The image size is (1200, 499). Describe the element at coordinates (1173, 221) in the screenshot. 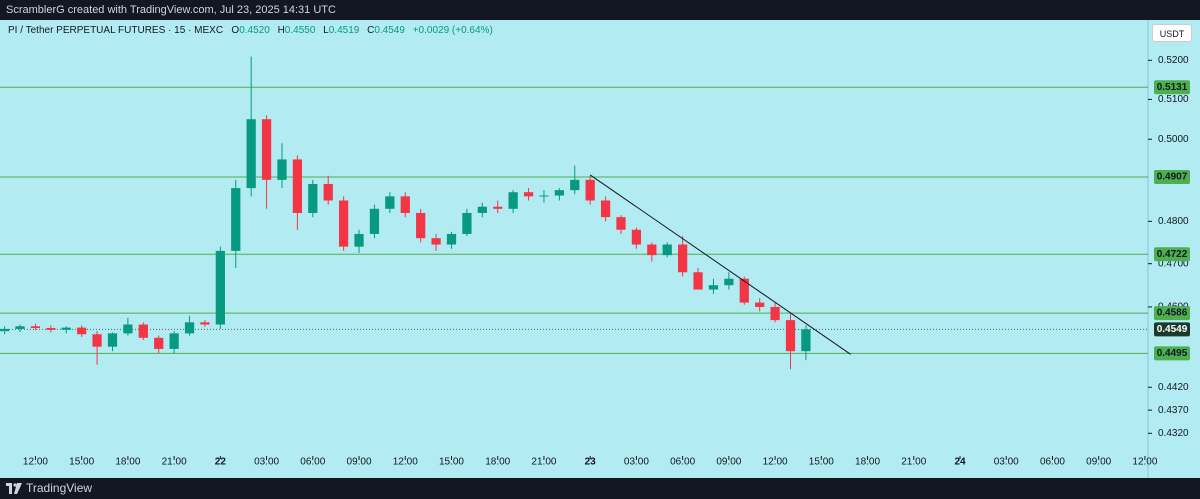

I see `y-tick-label: 0.4800` at that location.